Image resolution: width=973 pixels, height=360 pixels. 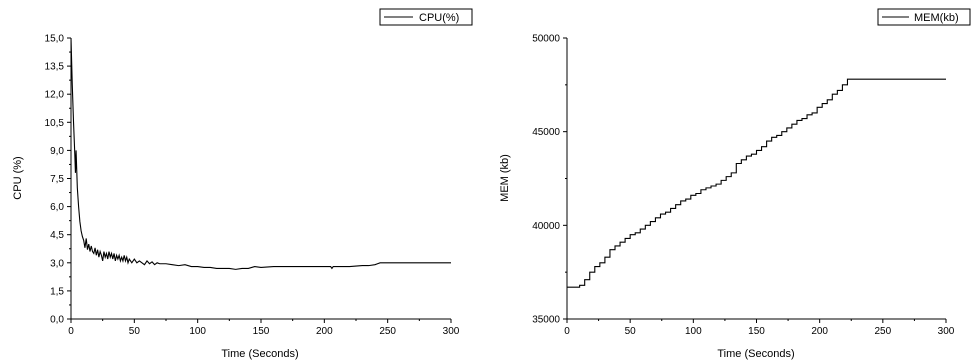 I want to click on cpu-x-axis-label: Time (Seconds), so click(x=259, y=354).